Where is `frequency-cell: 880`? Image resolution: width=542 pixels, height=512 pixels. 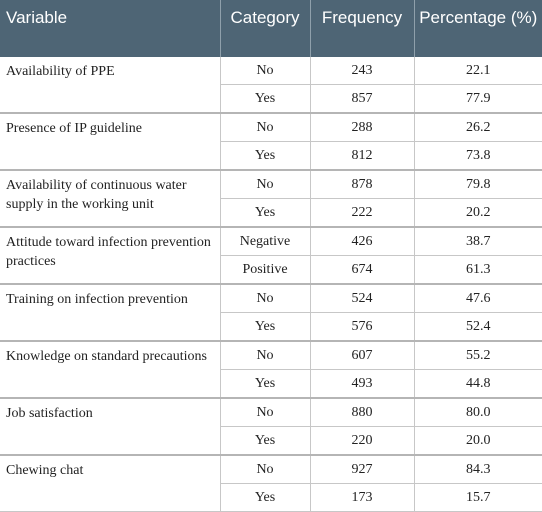
frequency-cell: 880 is located at coordinates (362, 412).